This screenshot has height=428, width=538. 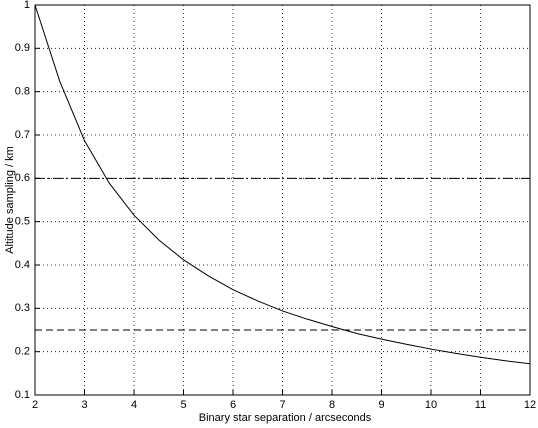 I want to click on x-tick-label: 5, so click(x=183, y=405).